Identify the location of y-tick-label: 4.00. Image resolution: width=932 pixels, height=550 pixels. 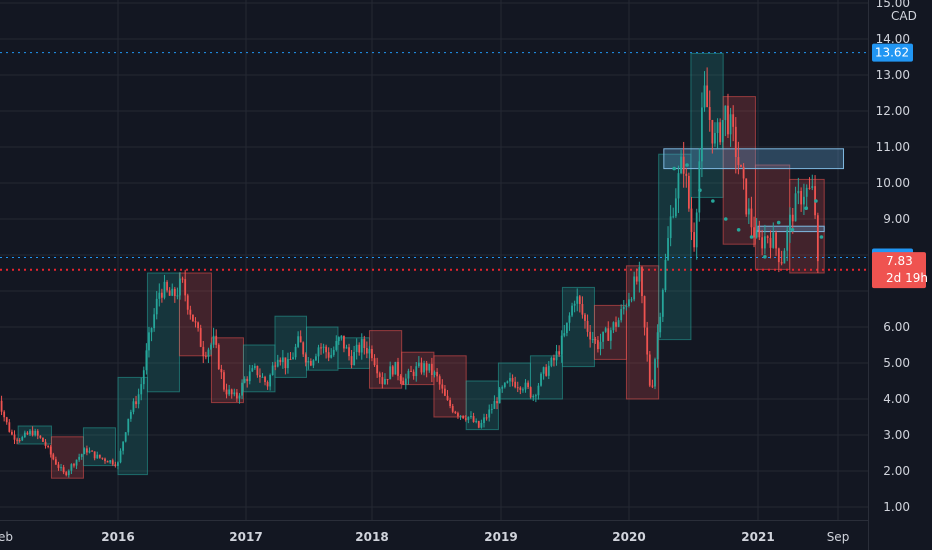
(896, 399).